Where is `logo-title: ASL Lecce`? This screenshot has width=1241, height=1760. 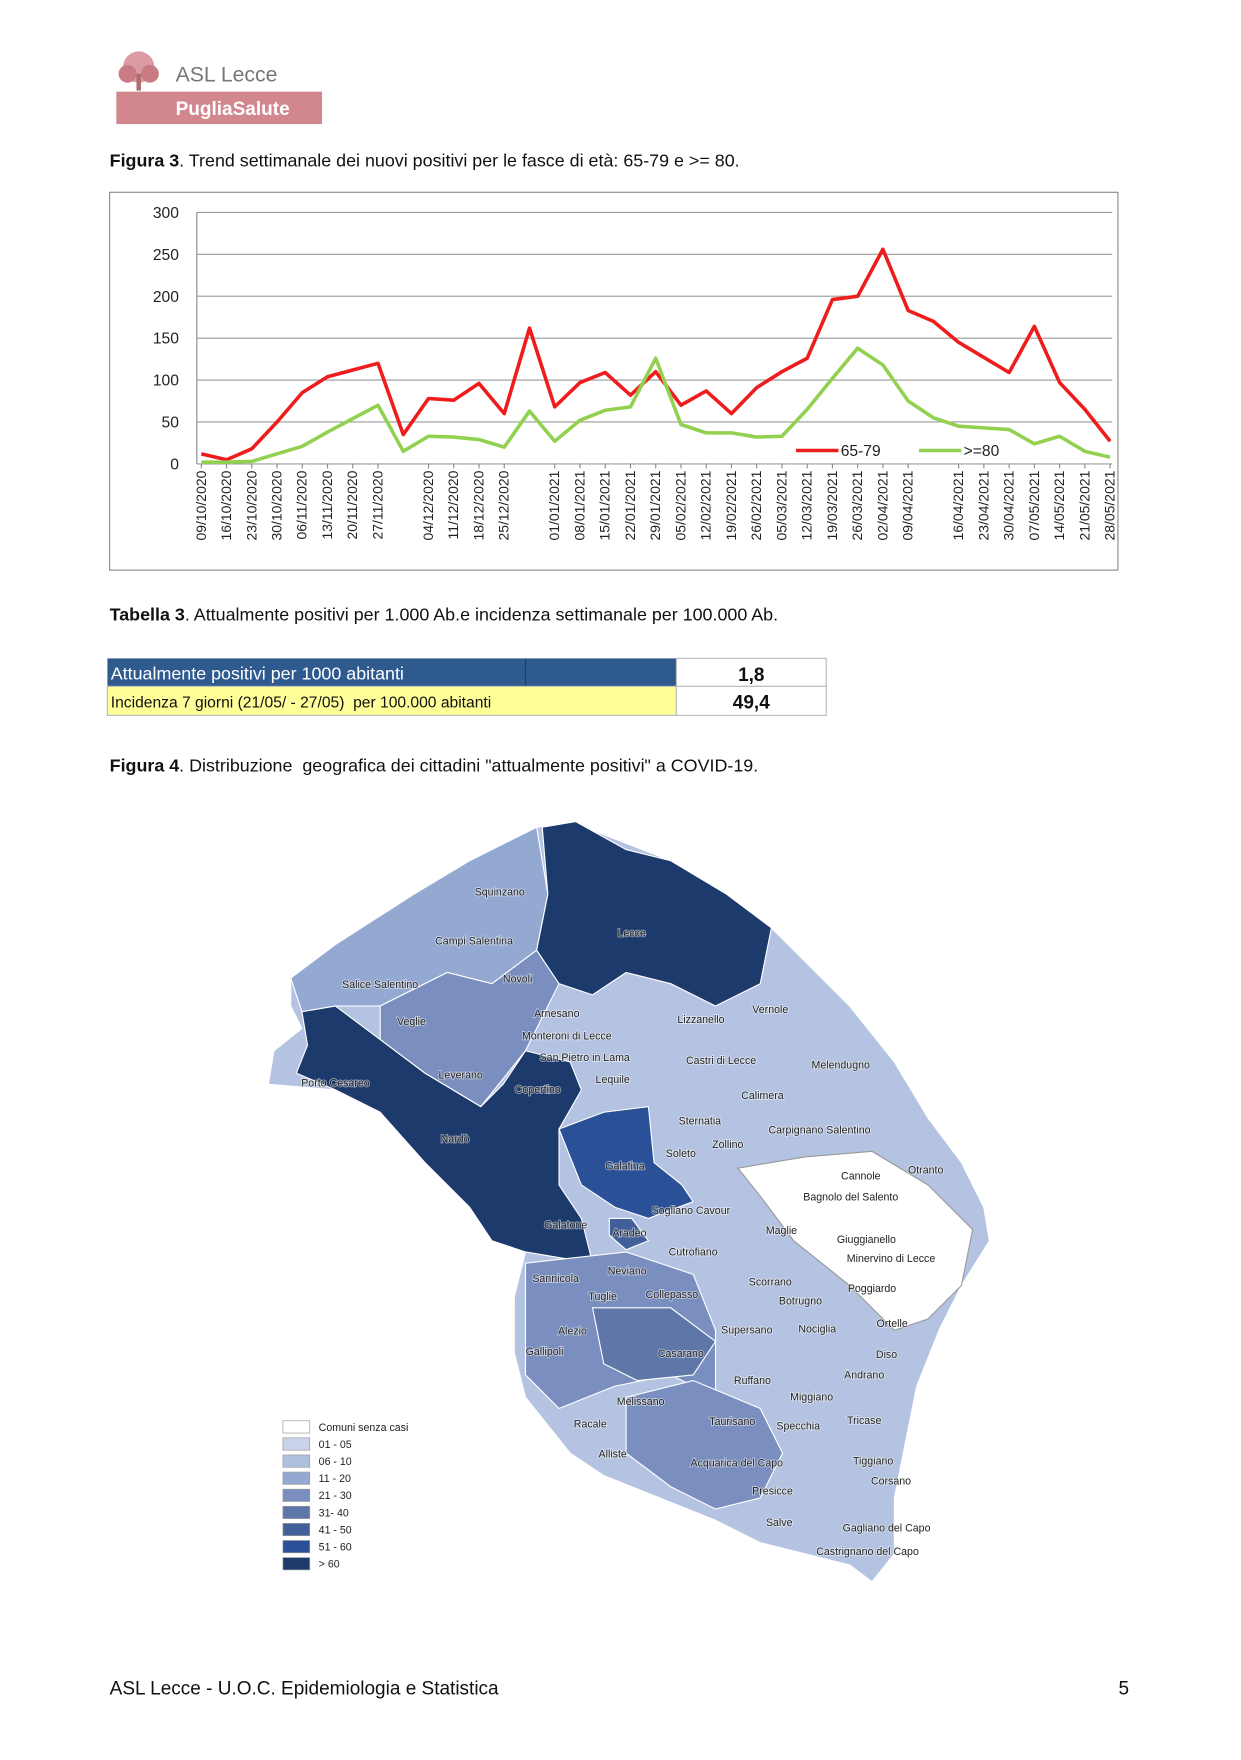 logo-title: ASL Lecce is located at coordinates (227, 75).